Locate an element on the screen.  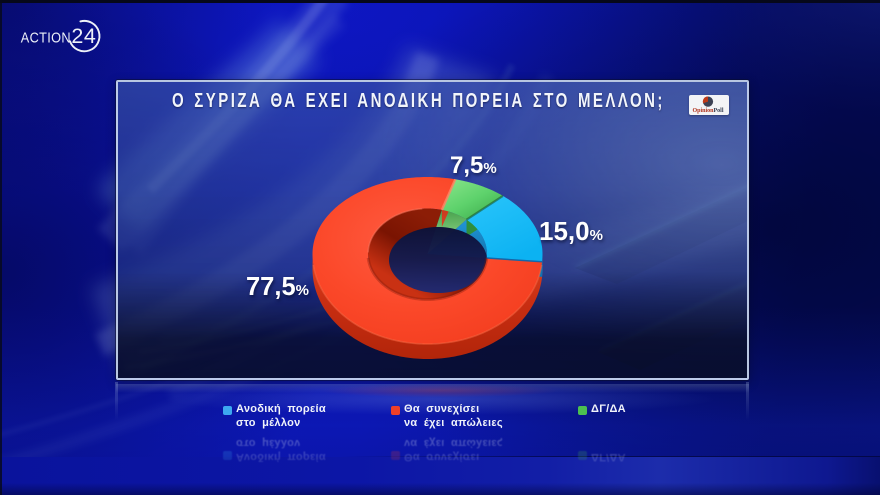
svg-text: OpinionPoll is located at coordinates (707, 111).